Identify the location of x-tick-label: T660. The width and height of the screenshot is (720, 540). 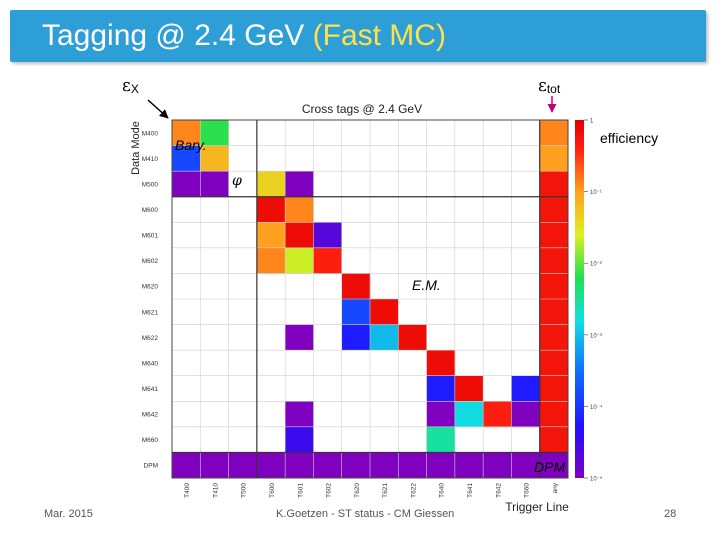
(527, 490).